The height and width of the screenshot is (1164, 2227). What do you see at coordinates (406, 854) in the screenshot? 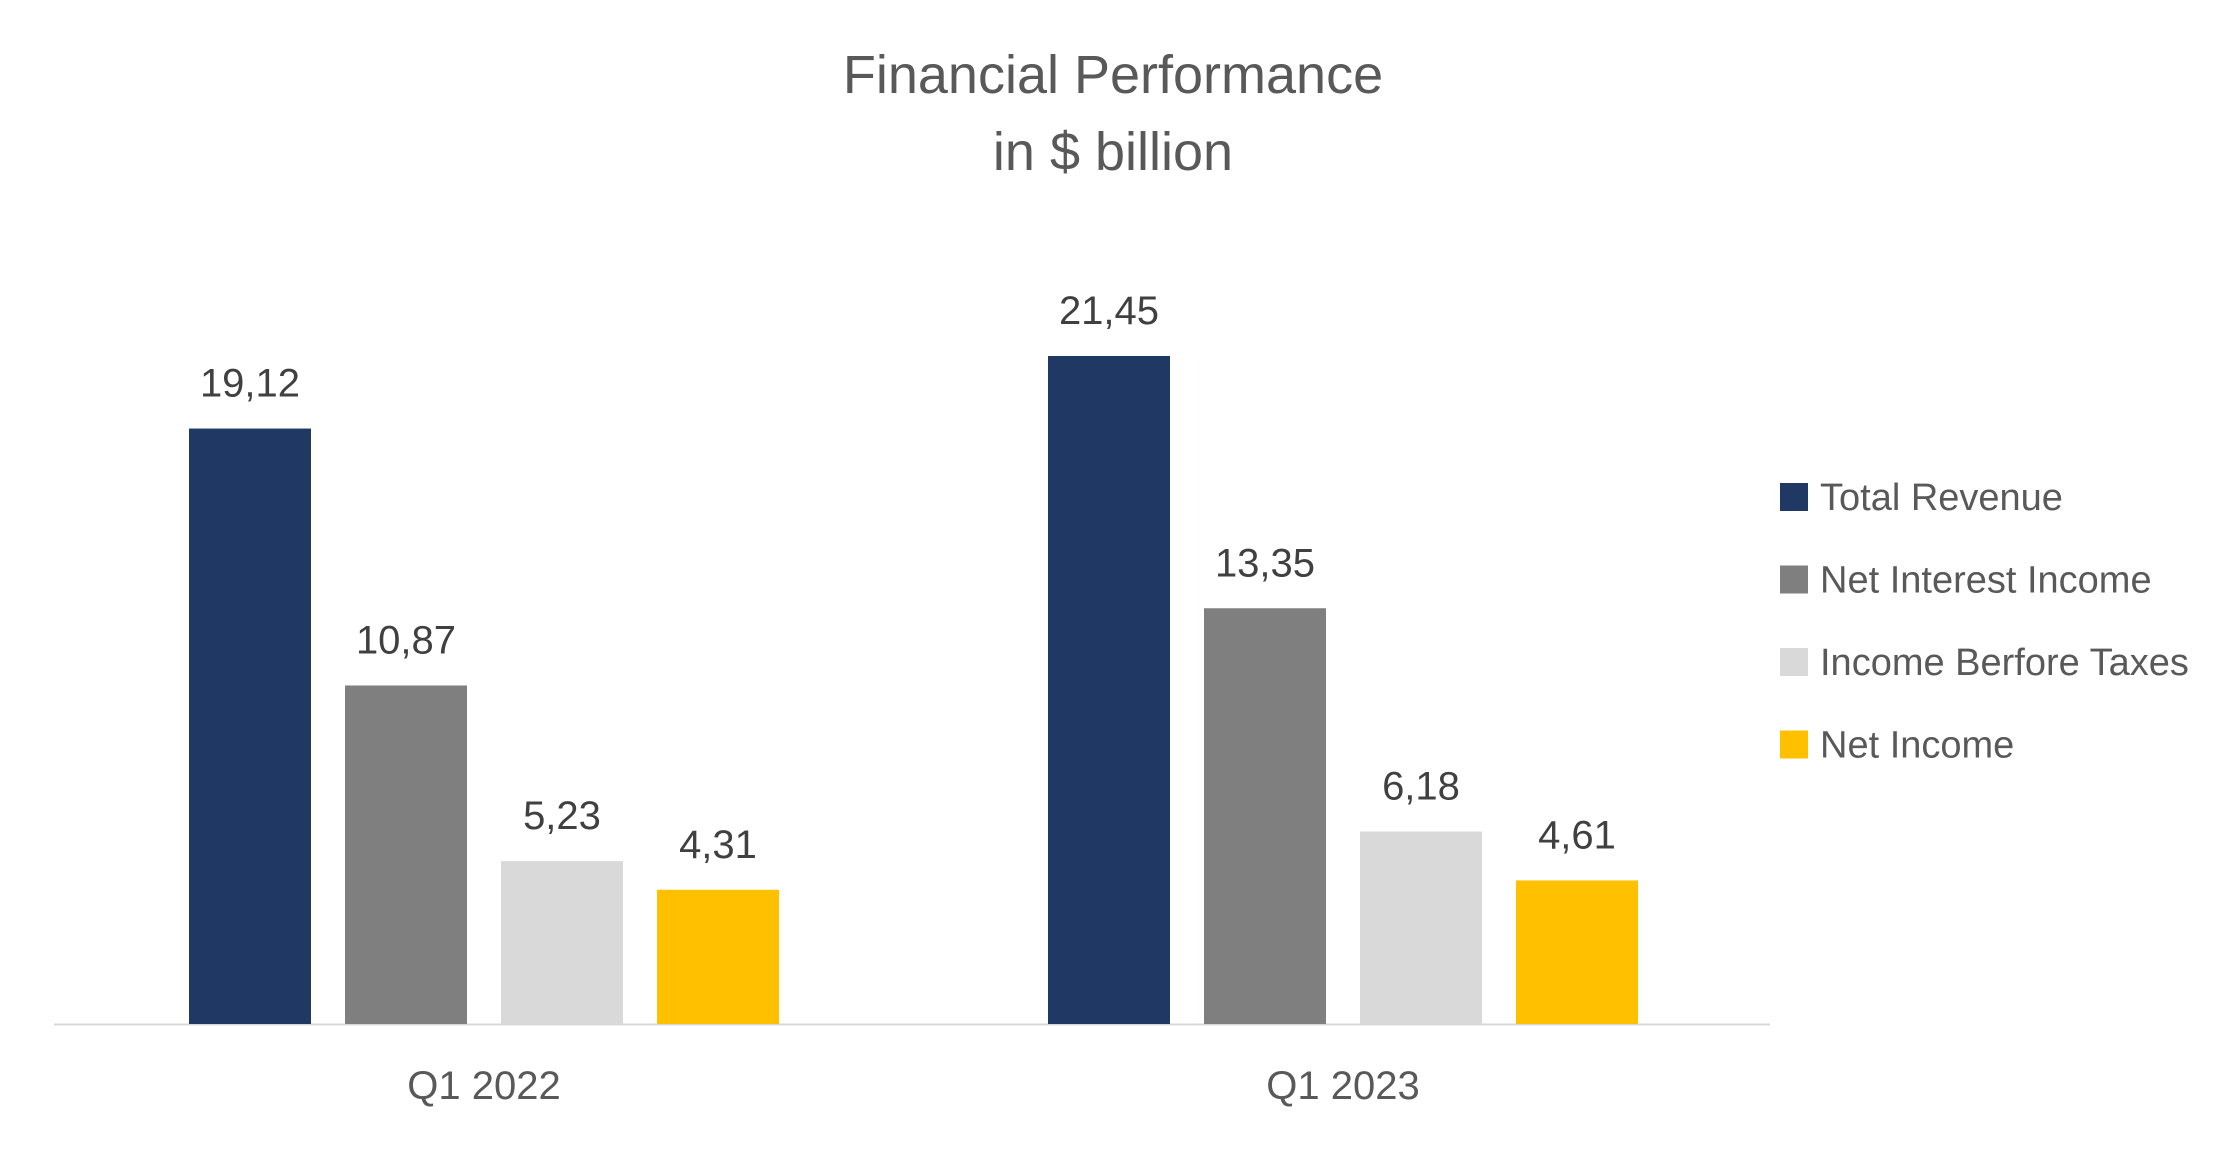
I see `bar-net-interest-income-q1-2022` at bounding box center [406, 854].